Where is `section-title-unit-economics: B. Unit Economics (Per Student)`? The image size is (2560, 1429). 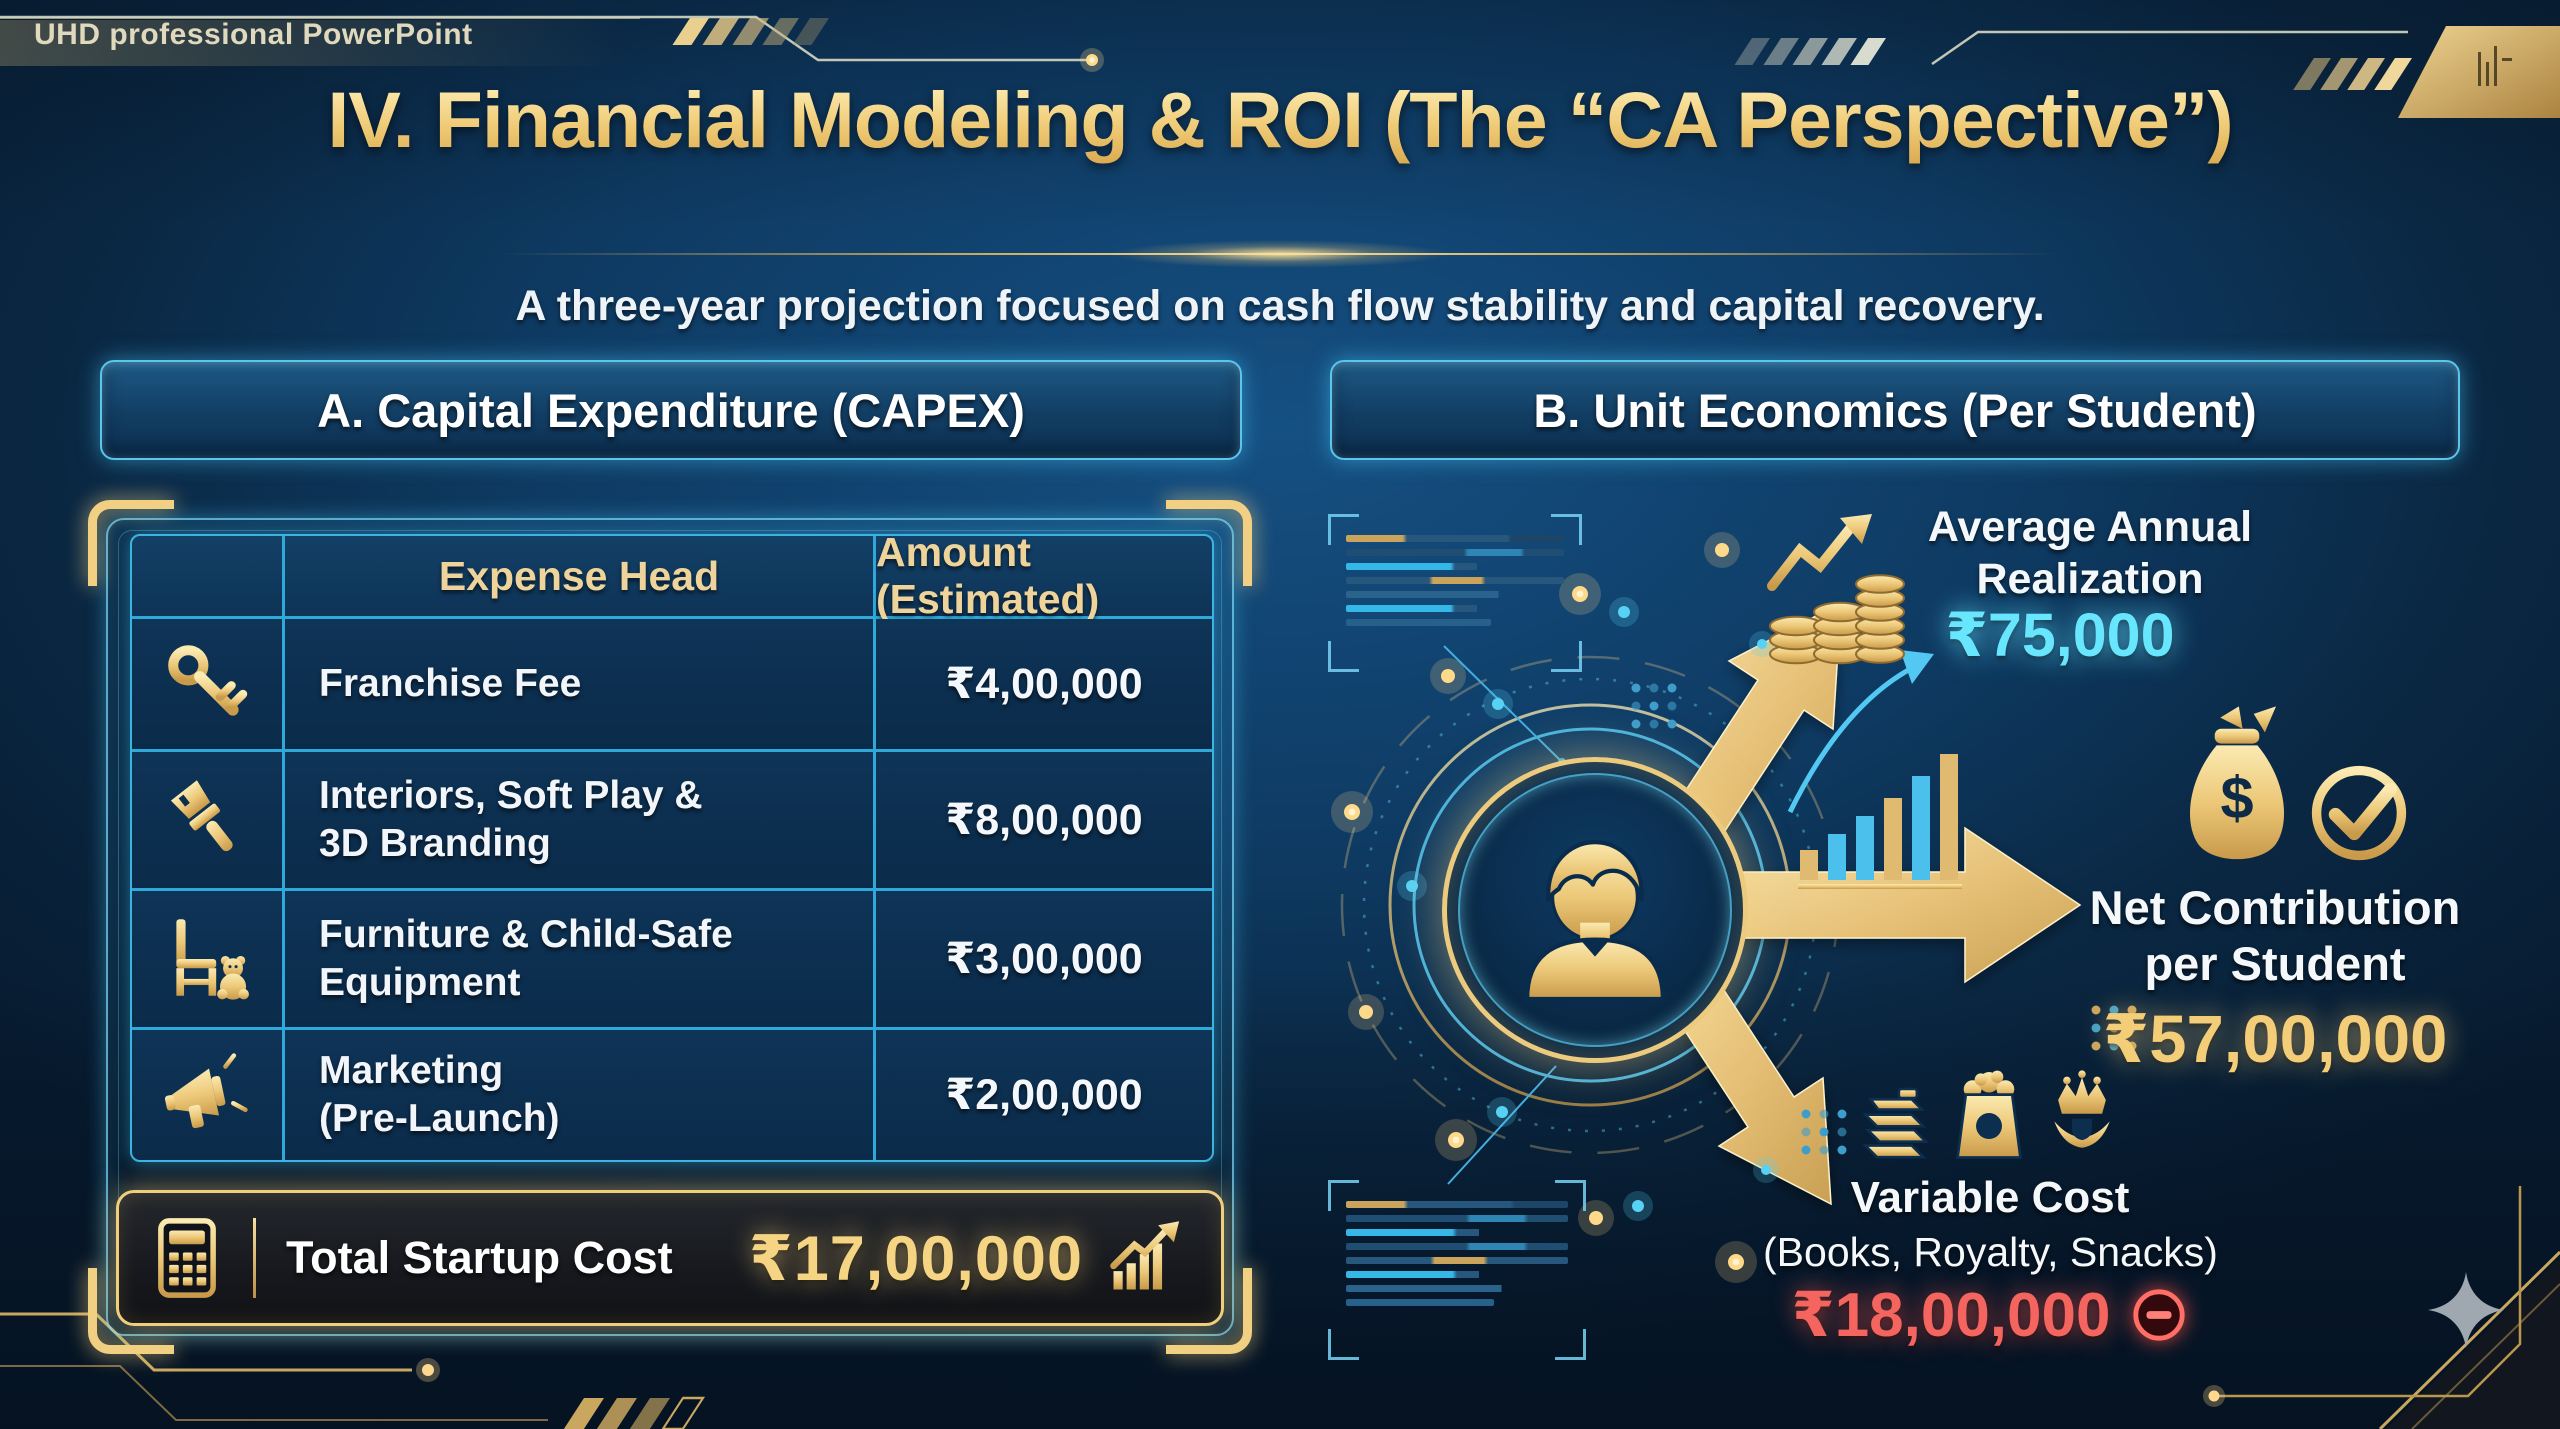
section-title-unit-economics: B. Unit Economics (Per Student) is located at coordinates (1895, 410).